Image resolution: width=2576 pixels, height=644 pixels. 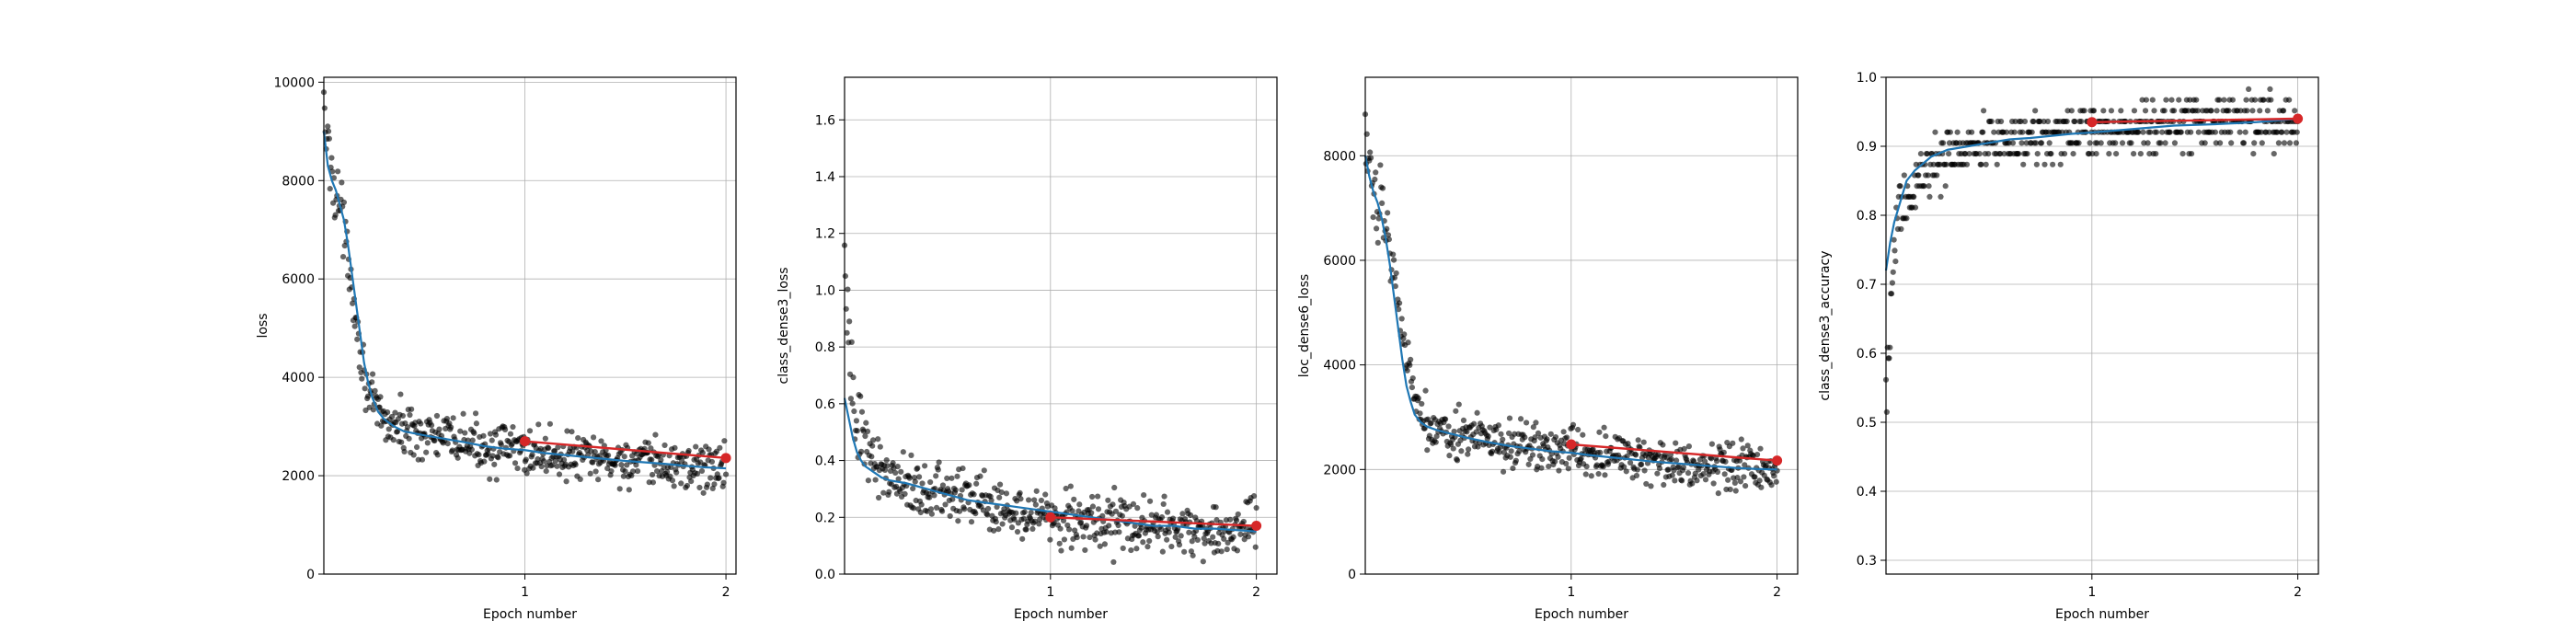 I want to click on panel-class-dense3-loss-batch-points, so click(x=1050, y=404).